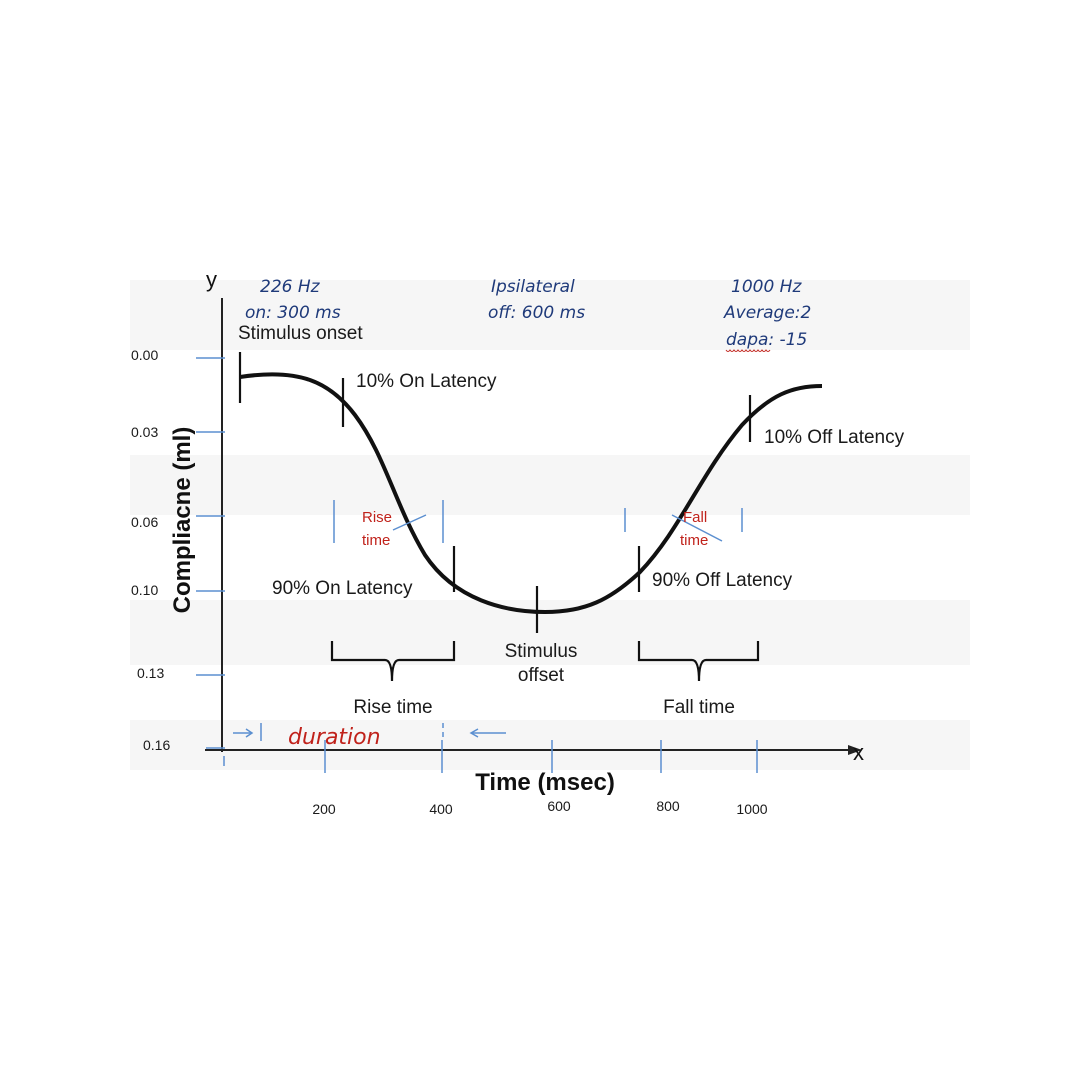  I want to click on y-tick-label: 0.16, so click(156, 745).